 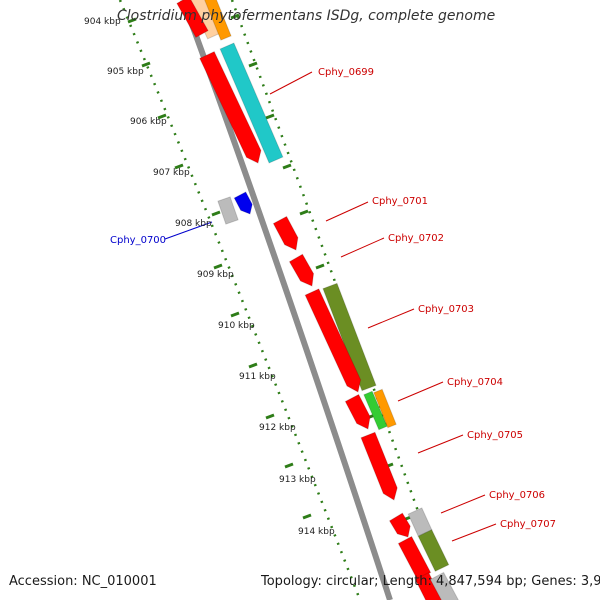 What do you see at coordinates (171, 173) in the screenshot?
I see `scale-label: 907 kbp` at bounding box center [171, 173].